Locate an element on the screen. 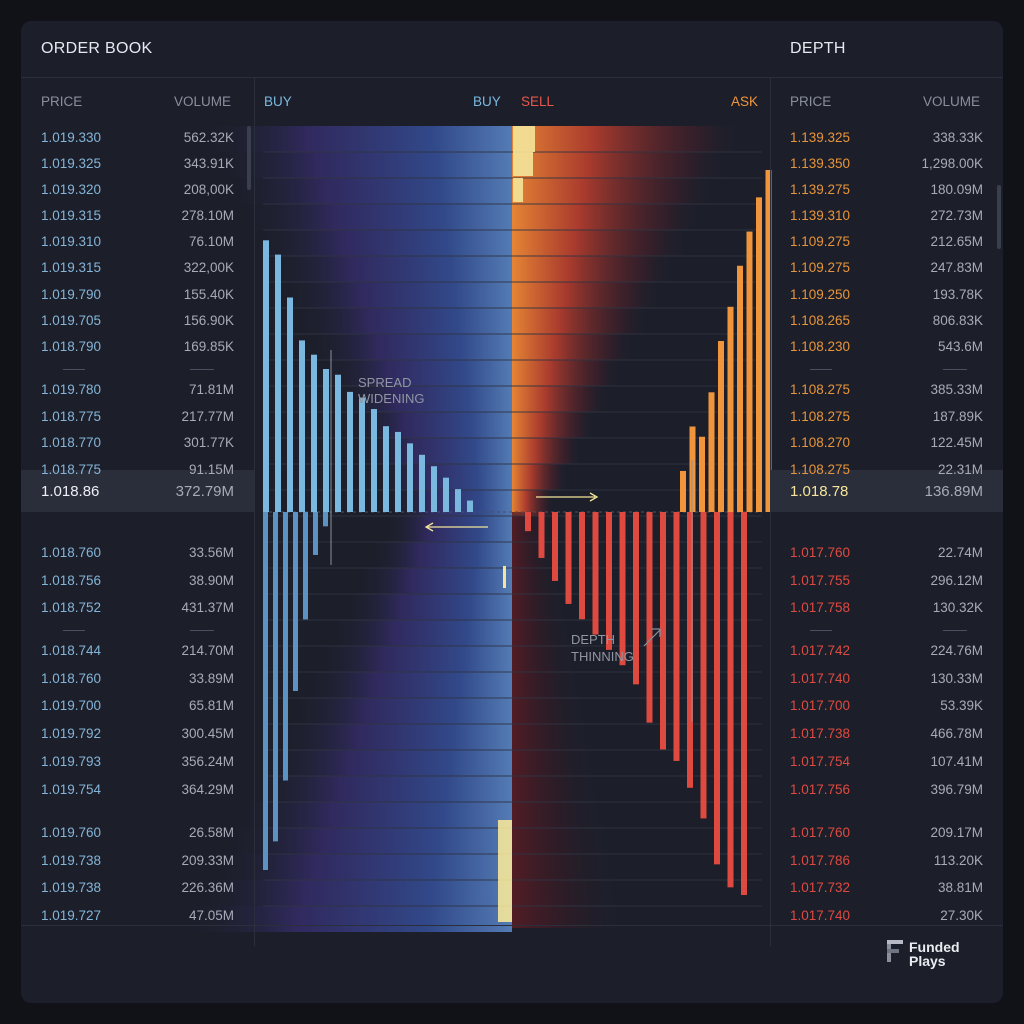  left-row-price: 1.019.700 is located at coordinates (71, 705).